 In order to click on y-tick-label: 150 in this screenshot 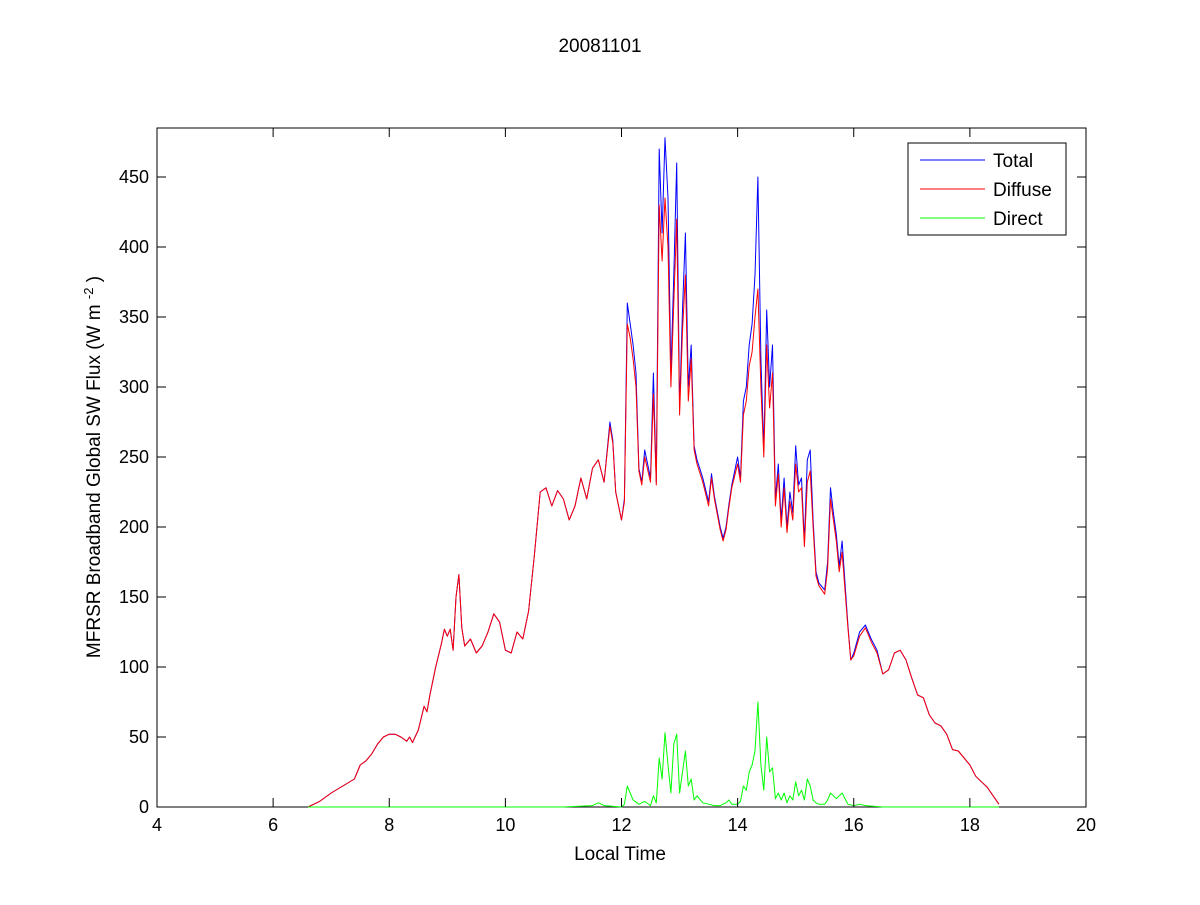, I will do `click(134, 597)`.